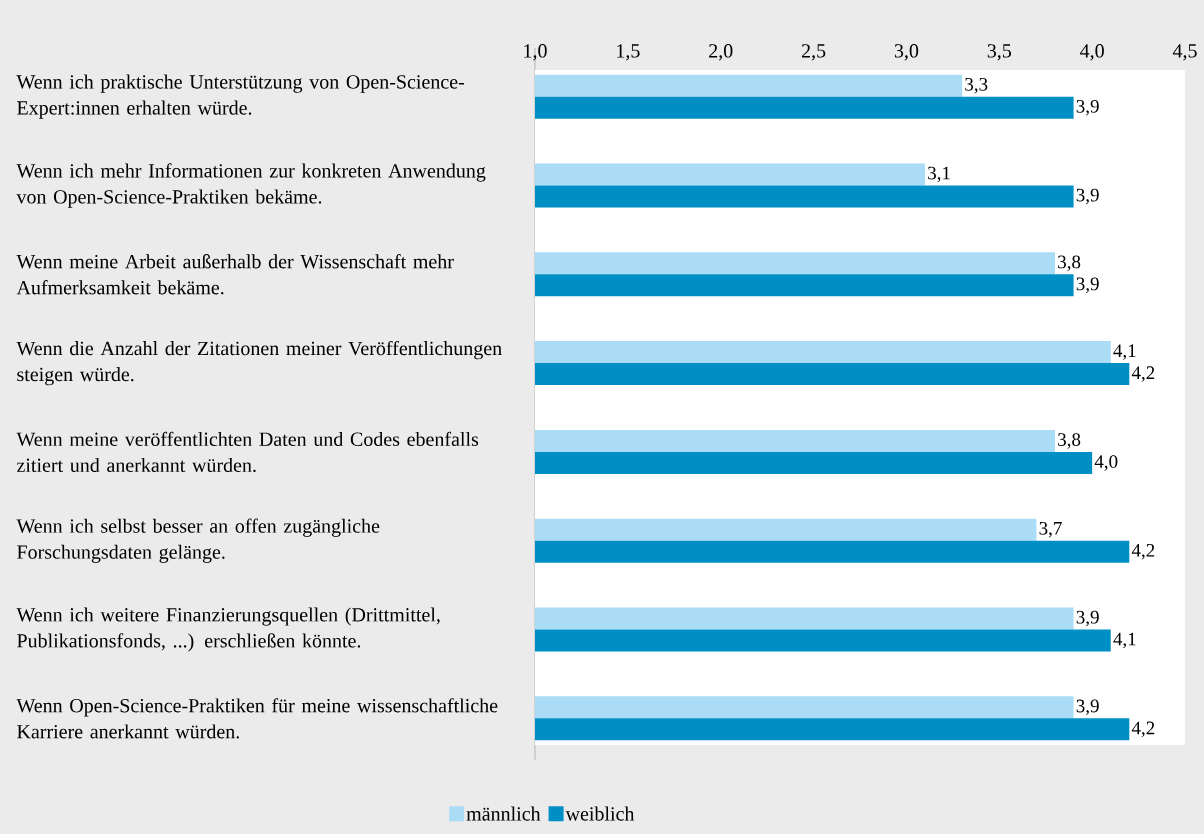  What do you see at coordinates (721, 52) in the screenshot?
I see `x-tick-label: 2,0` at bounding box center [721, 52].